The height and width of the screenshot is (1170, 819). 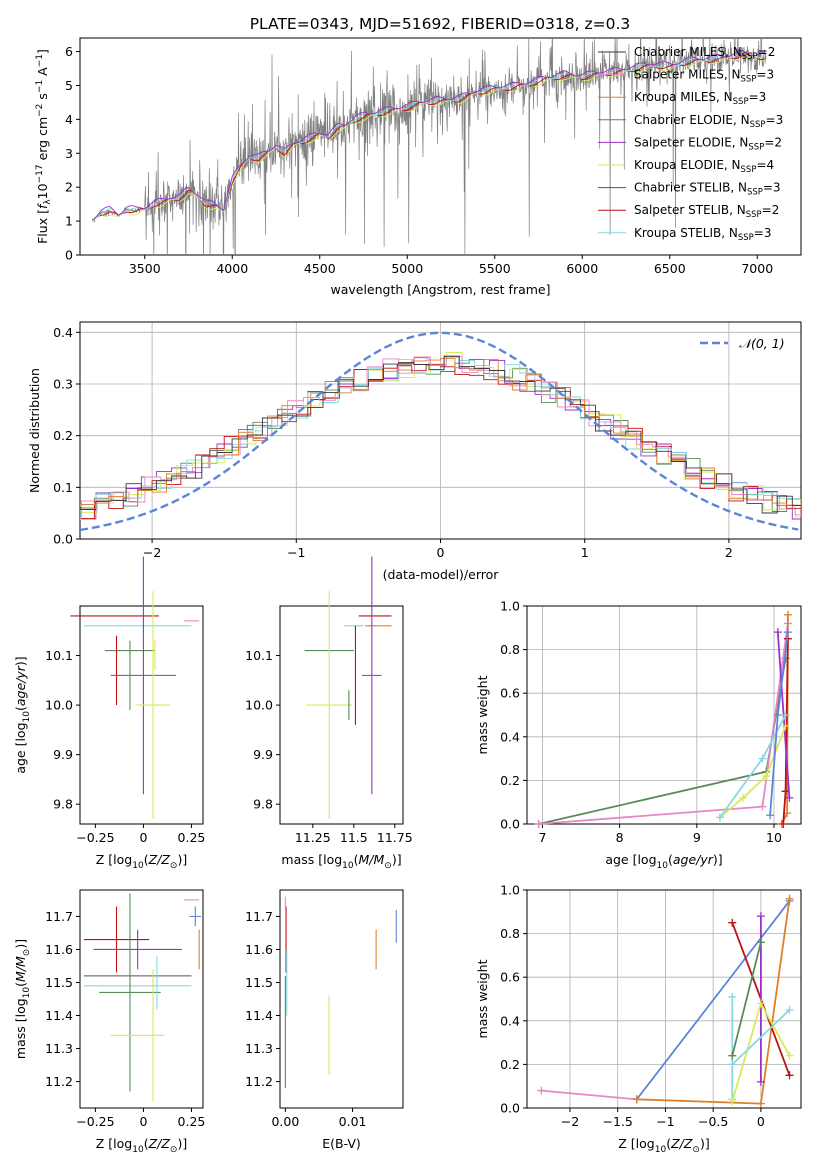 What do you see at coordinates (192, 837) in the screenshot?
I see `x-tick-label: 0.25` at bounding box center [192, 837].